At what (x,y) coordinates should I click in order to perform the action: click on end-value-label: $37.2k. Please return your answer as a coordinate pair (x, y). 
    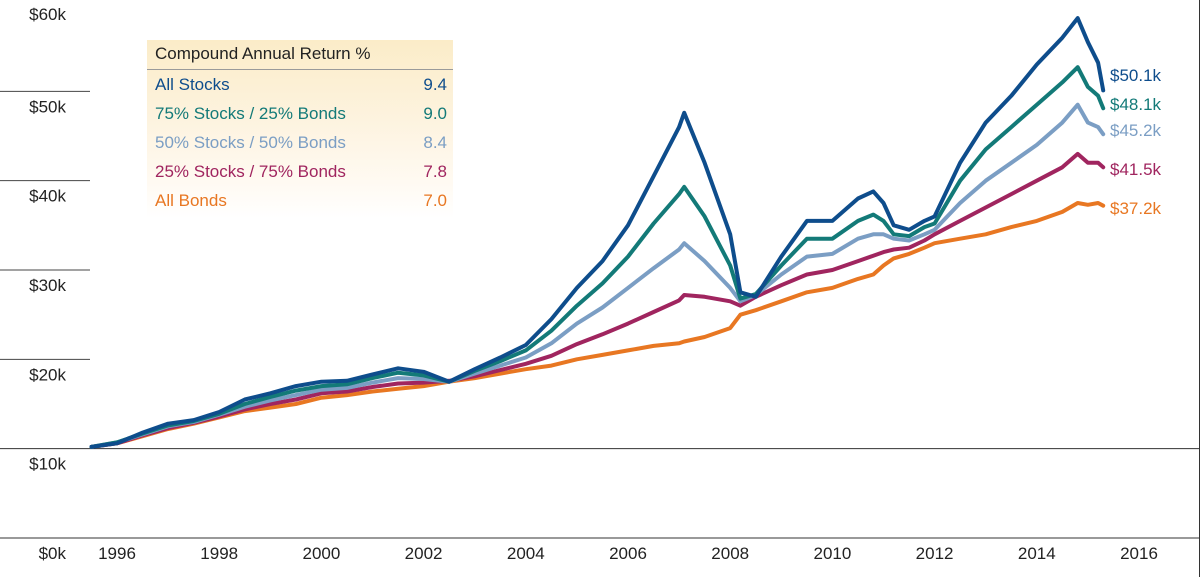
    Looking at the image, I should click on (1136, 208).